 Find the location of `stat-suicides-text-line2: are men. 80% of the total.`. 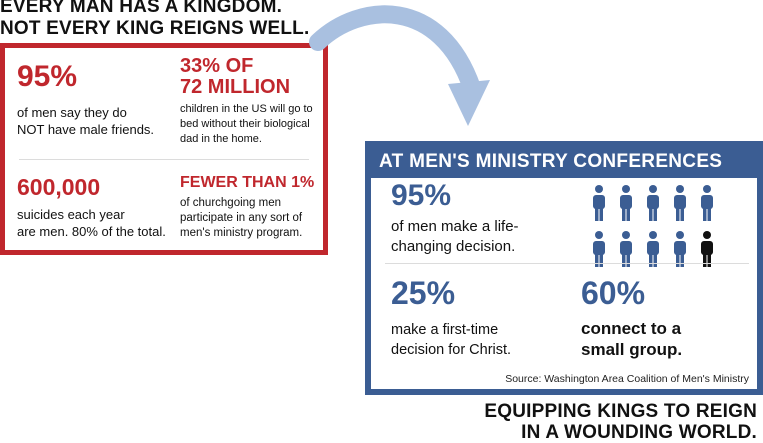

stat-suicides-text-line2: are men. 80% of the total. is located at coordinates (91, 231).